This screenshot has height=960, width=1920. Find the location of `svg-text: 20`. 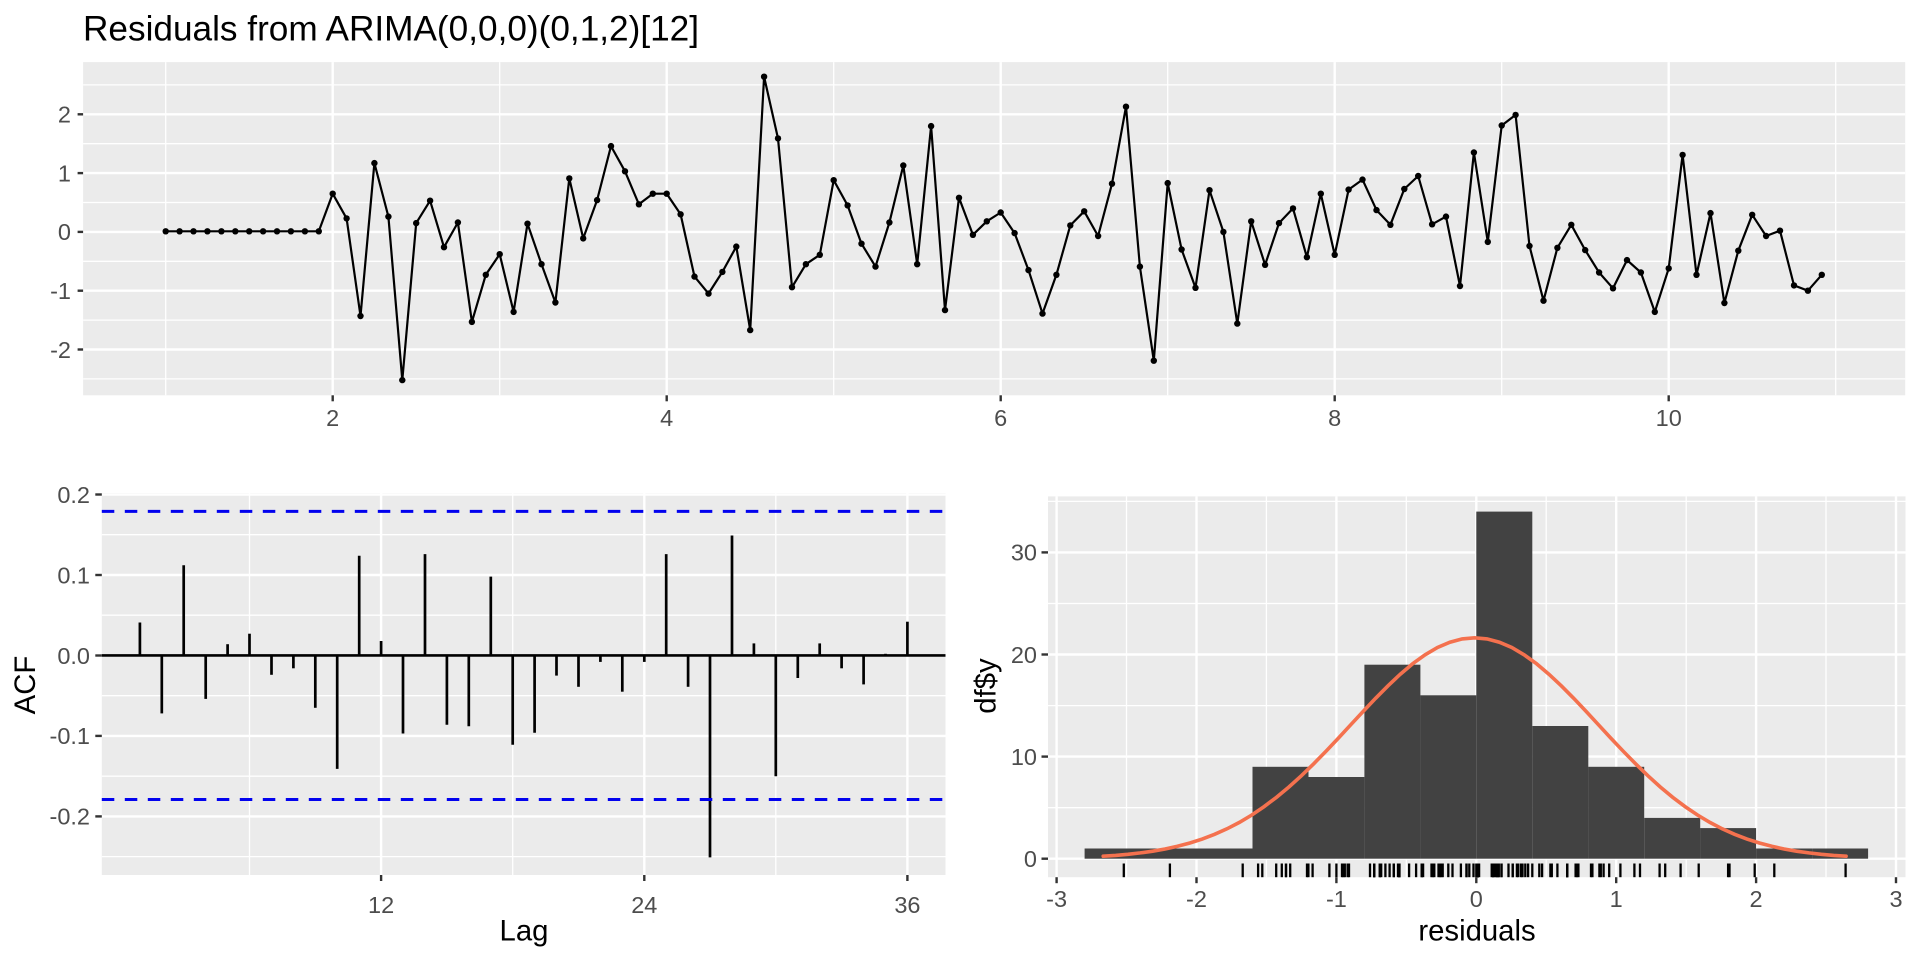

svg-text: 20 is located at coordinates (1024, 655).